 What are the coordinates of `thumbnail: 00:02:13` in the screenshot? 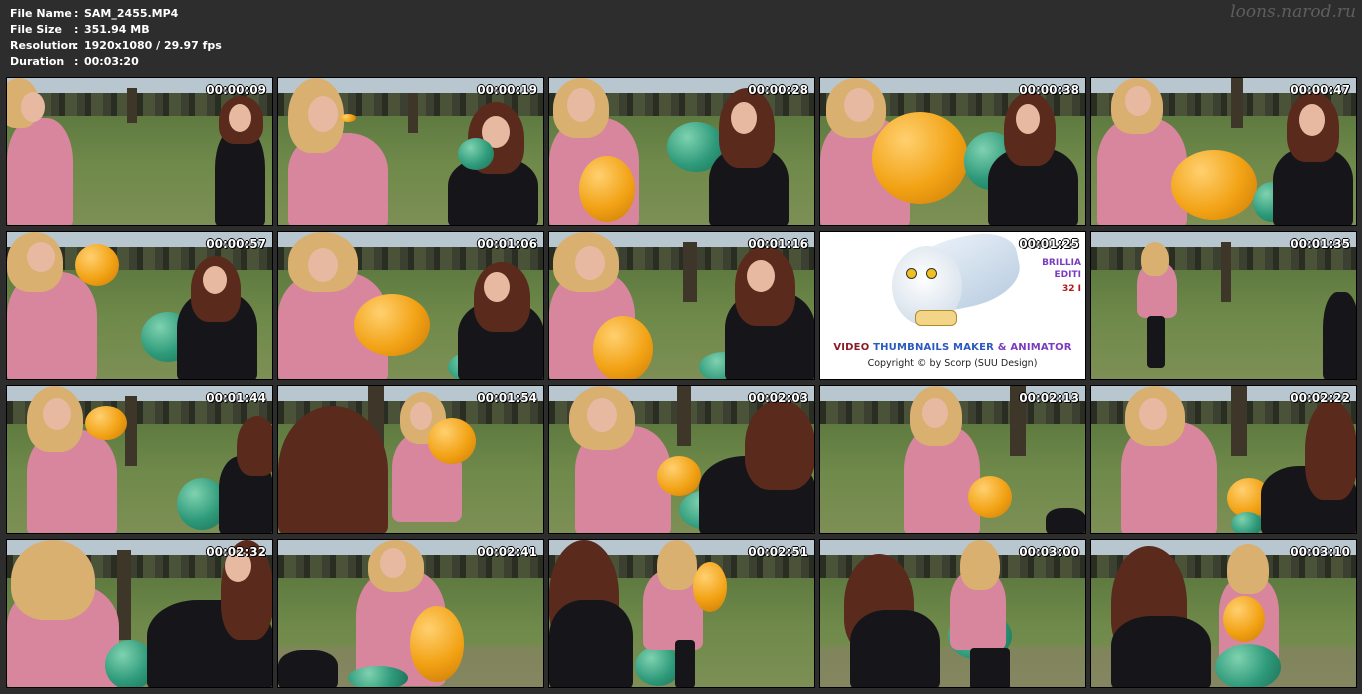 It's located at (952, 459).